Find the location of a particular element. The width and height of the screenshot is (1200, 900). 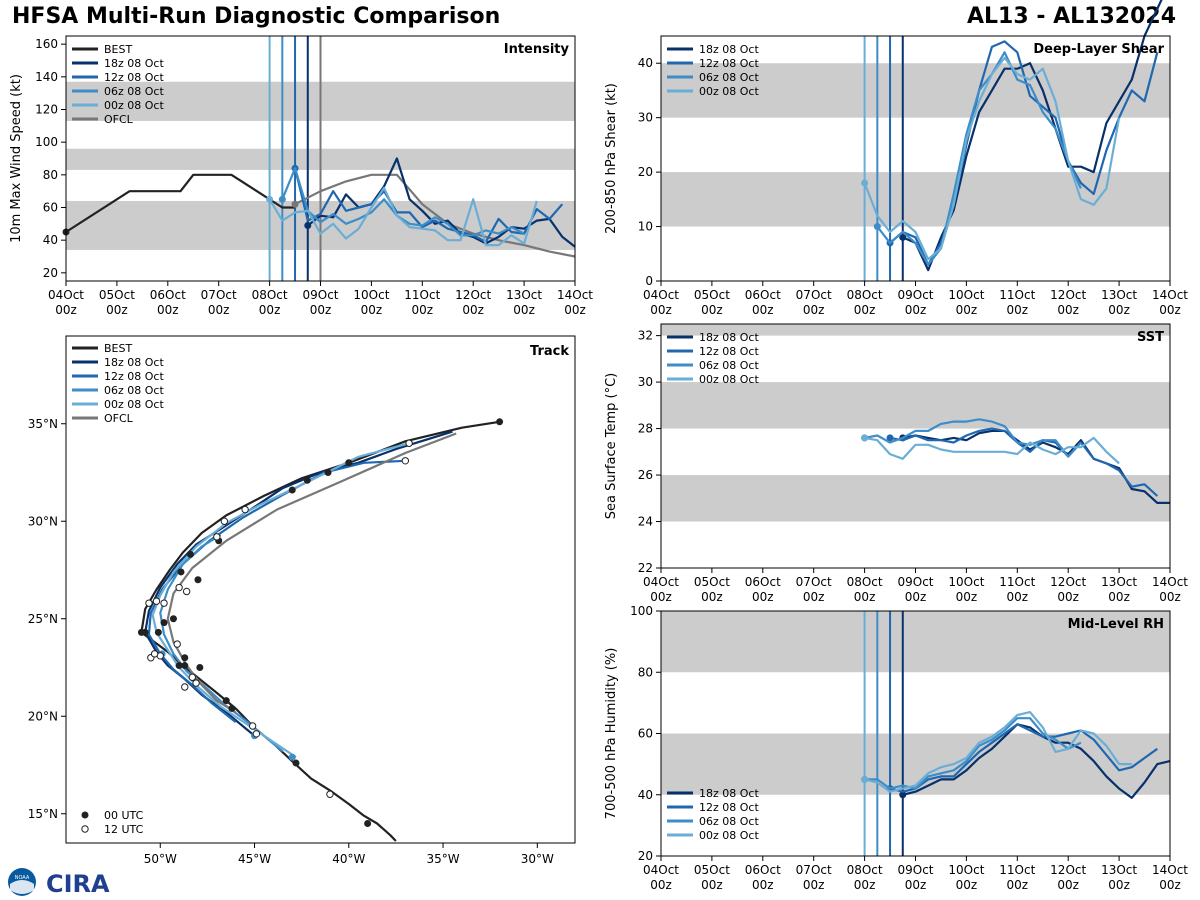

x-tick-label: 13Oct is located at coordinates (524, 295).